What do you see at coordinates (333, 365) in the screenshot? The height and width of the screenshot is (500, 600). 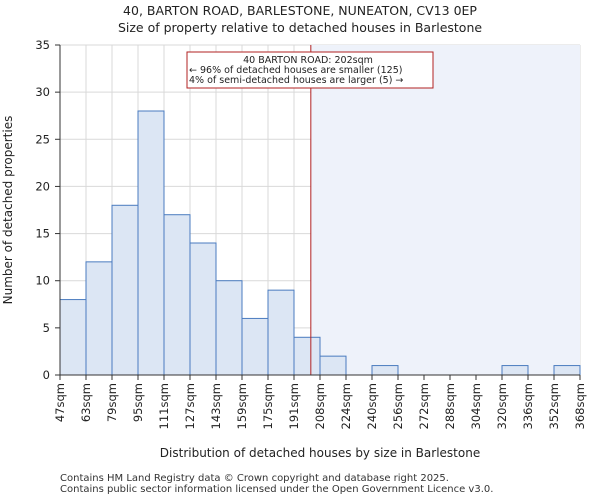 I see `bar-208sqm` at bounding box center [333, 365].